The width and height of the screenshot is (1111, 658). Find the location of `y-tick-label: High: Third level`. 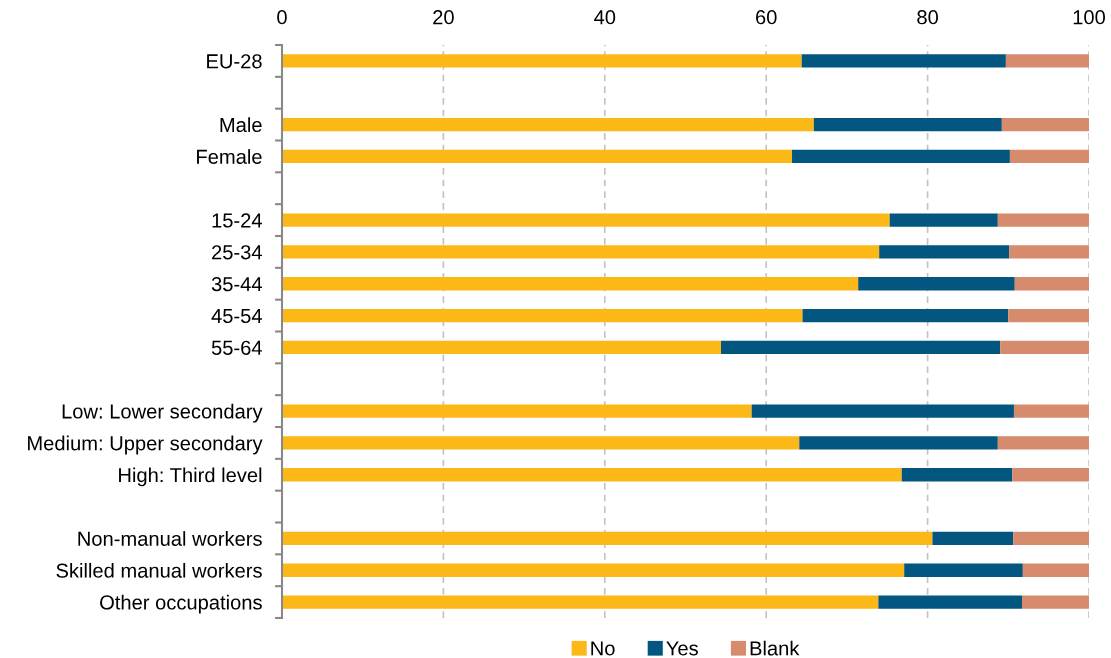

y-tick-label: High: Third level is located at coordinates (190, 477).